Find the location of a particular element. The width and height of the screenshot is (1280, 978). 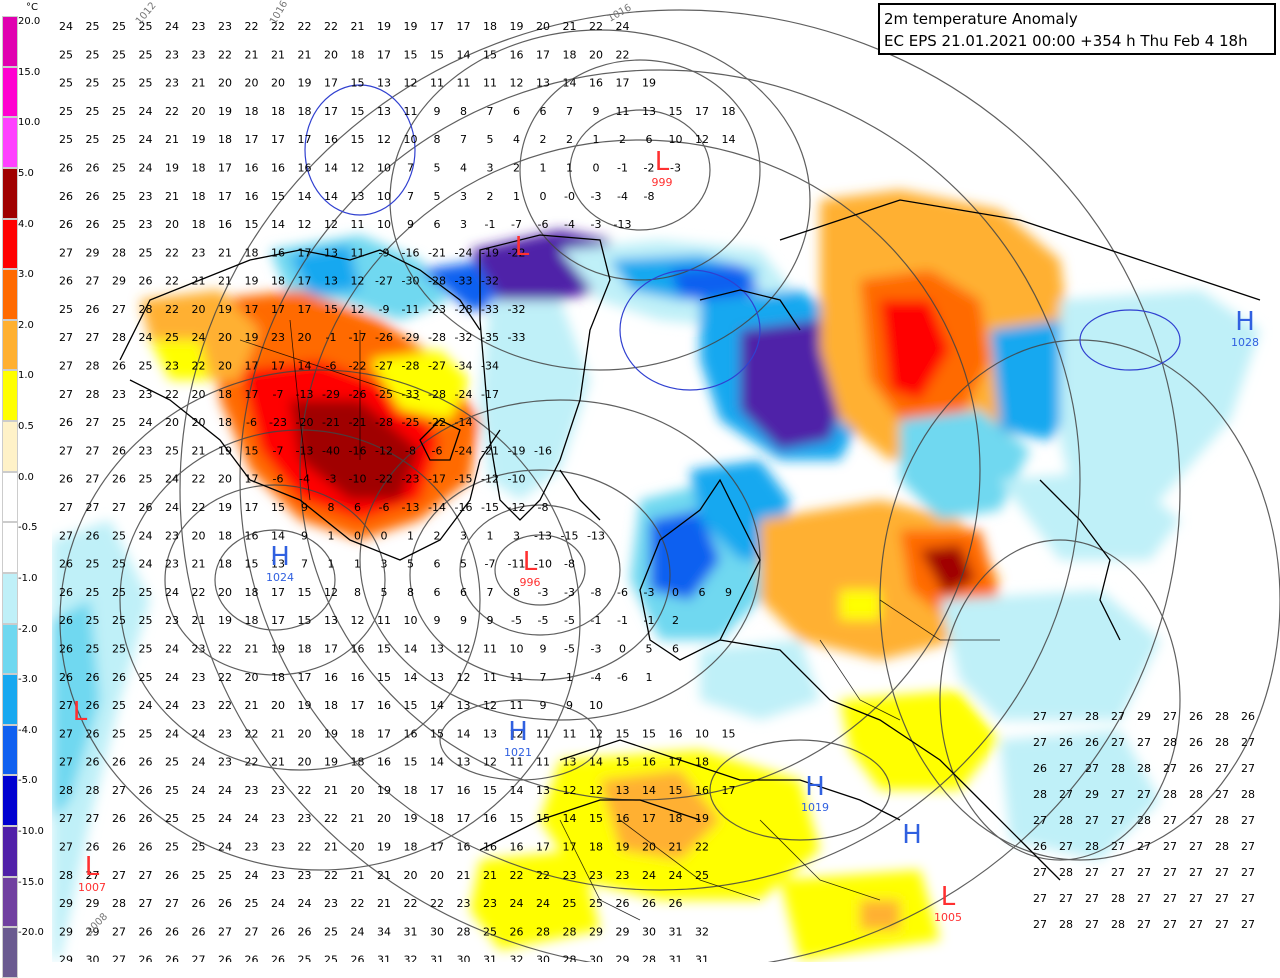

grid-value: 6 is located at coordinates (437, 224).